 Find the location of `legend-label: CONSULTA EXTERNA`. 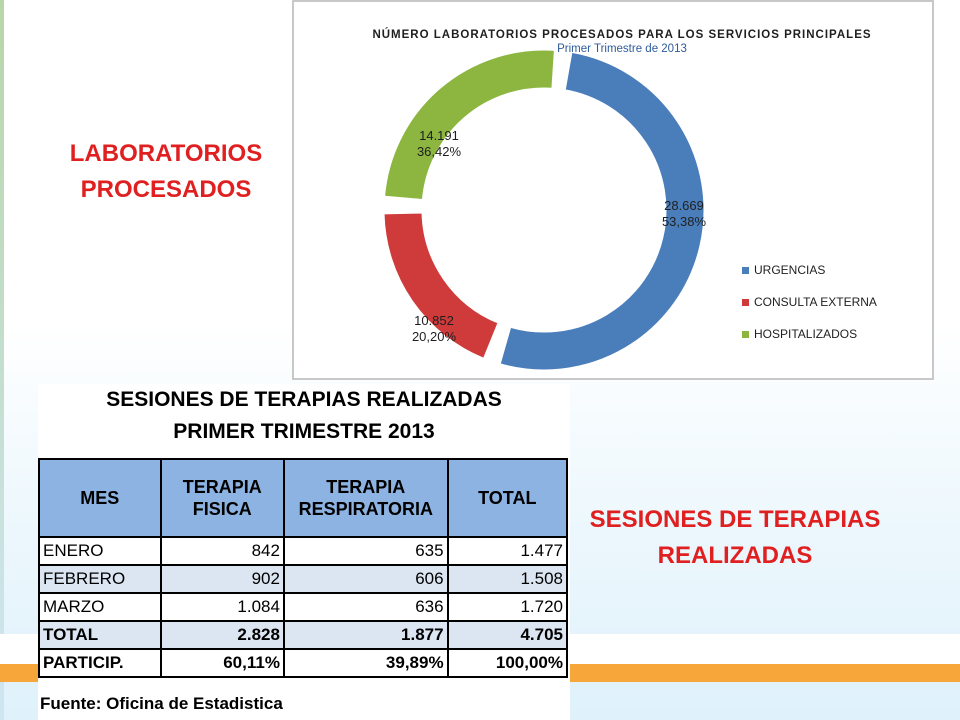

legend-label: CONSULTA EXTERNA is located at coordinates (815, 302).